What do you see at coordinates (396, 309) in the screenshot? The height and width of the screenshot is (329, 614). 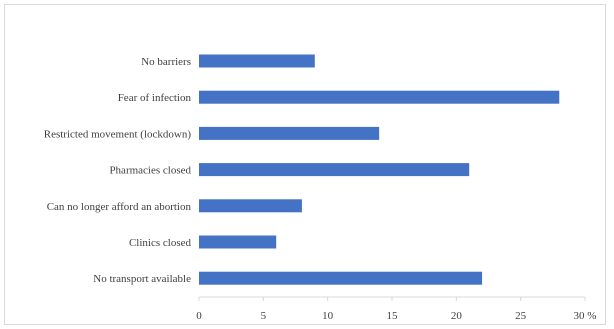 I see `x-axis: 0 5 10 15 20 25 30 %` at bounding box center [396, 309].